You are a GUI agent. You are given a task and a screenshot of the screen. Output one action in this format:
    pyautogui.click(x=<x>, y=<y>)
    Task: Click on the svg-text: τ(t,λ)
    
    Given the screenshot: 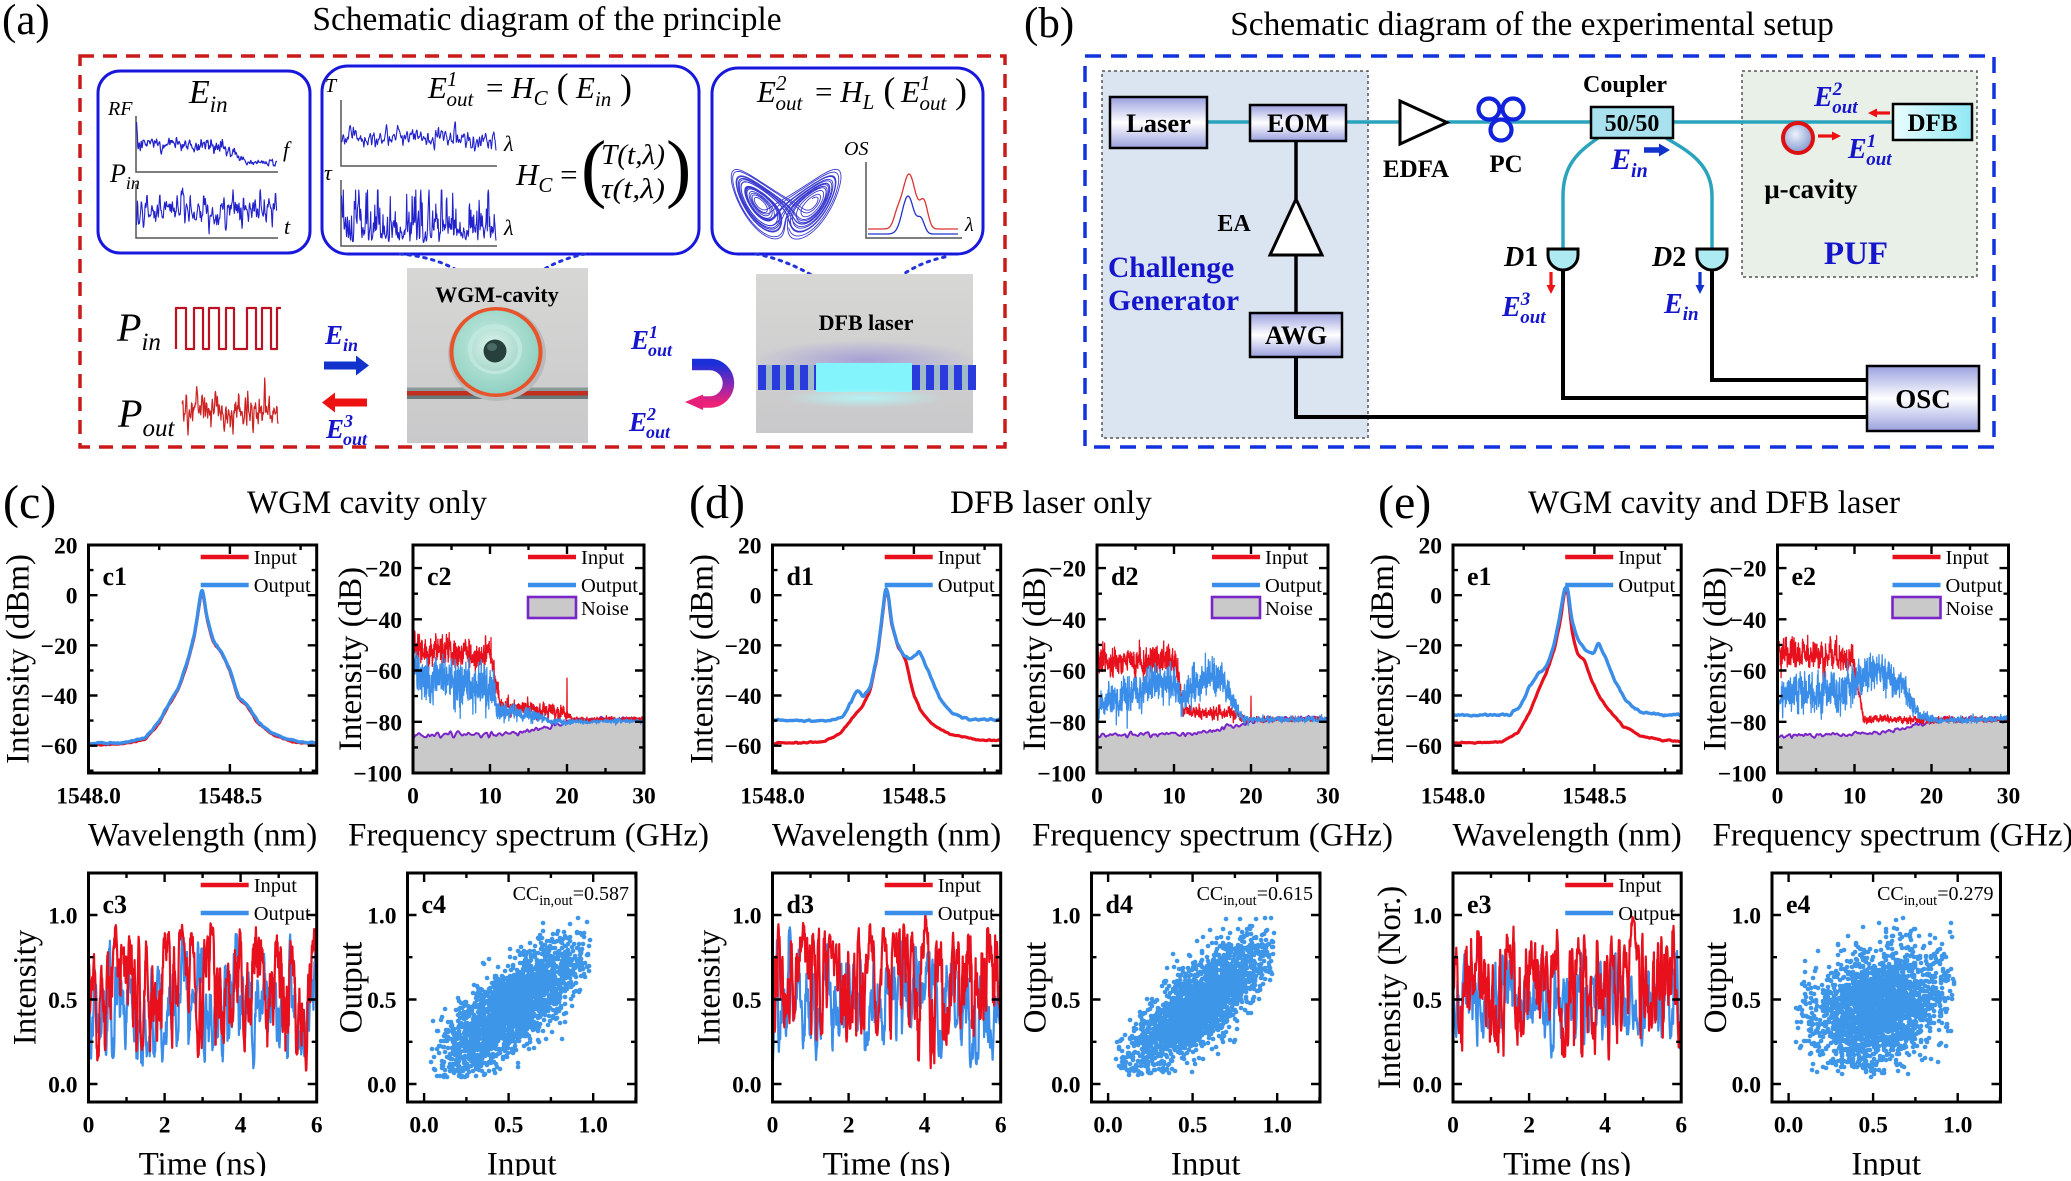 What is the action you would take?
    pyautogui.click(x=633, y=189)
    